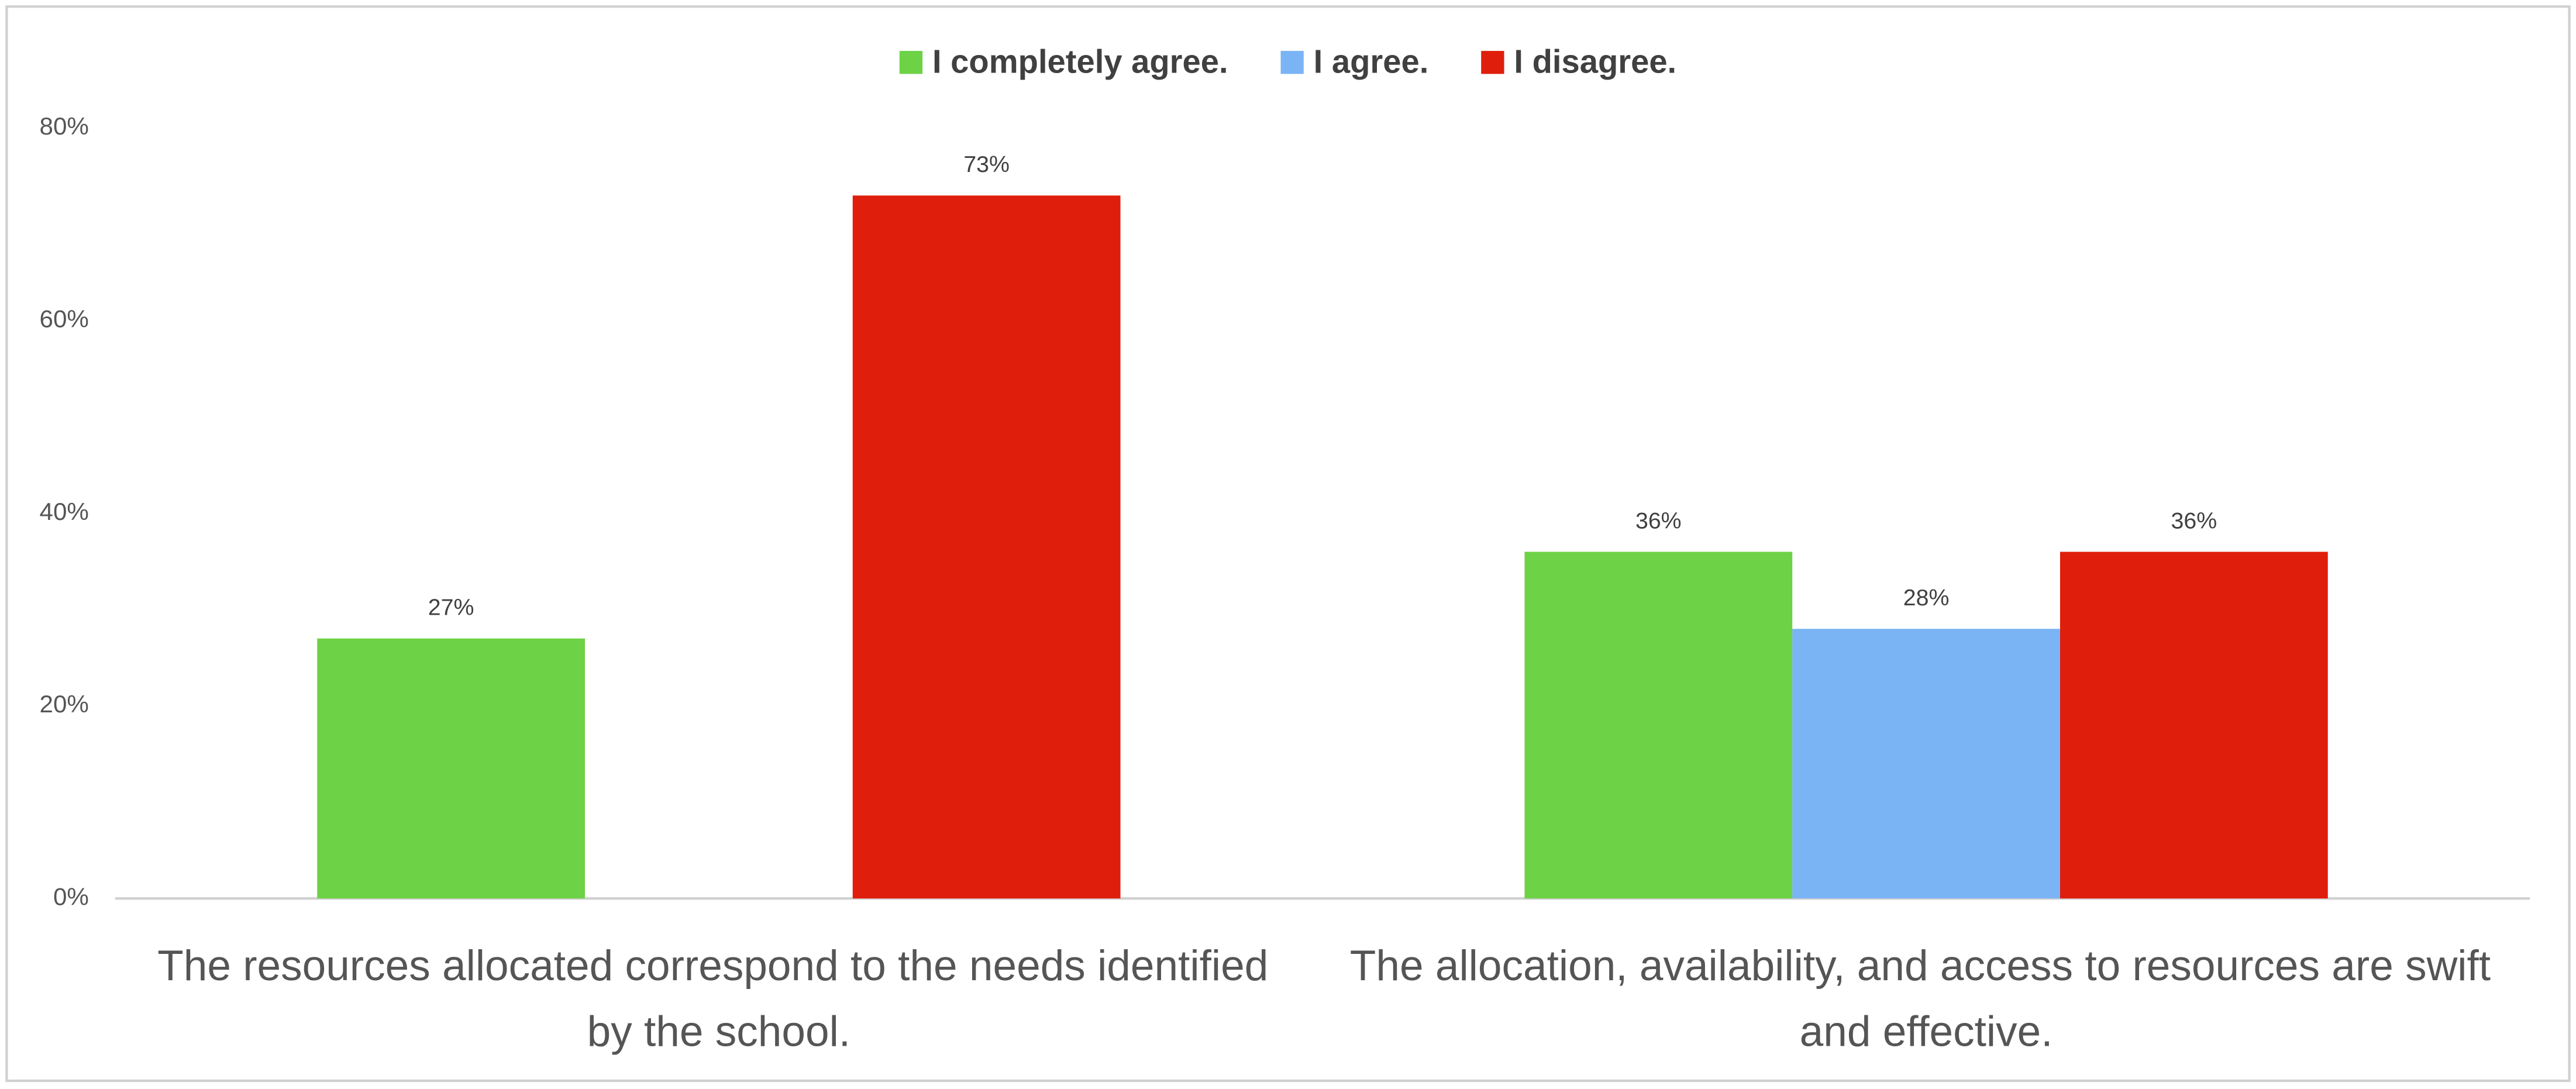 Image resolution: width=2576 pixels, height=1089 pixels. What do you see at coordinates (986, 164) in the screenshot?
I see `value-label: 73%` at bounding box center [986, 164].